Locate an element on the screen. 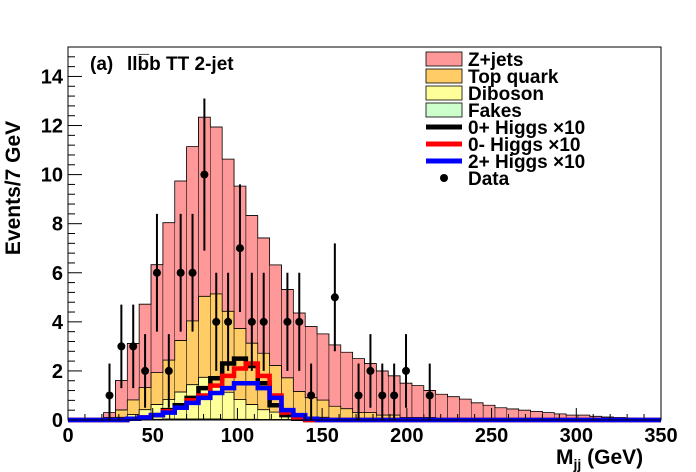 This screenshot has width=696, height=472. legend-label: Fakes is located at coordinates (495, 111).